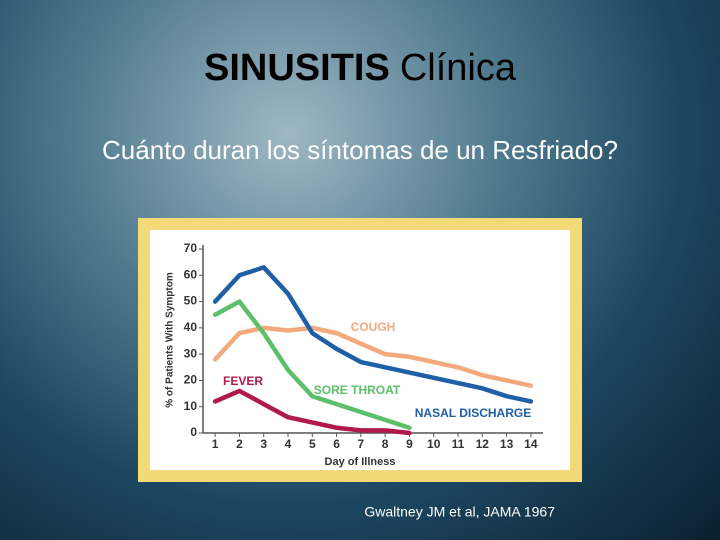 The width and height of the screenshot is (720, 540). Describe the element at coordinates (385, 444) in the screenshot. I see `x-tick-label: 8` at that location.